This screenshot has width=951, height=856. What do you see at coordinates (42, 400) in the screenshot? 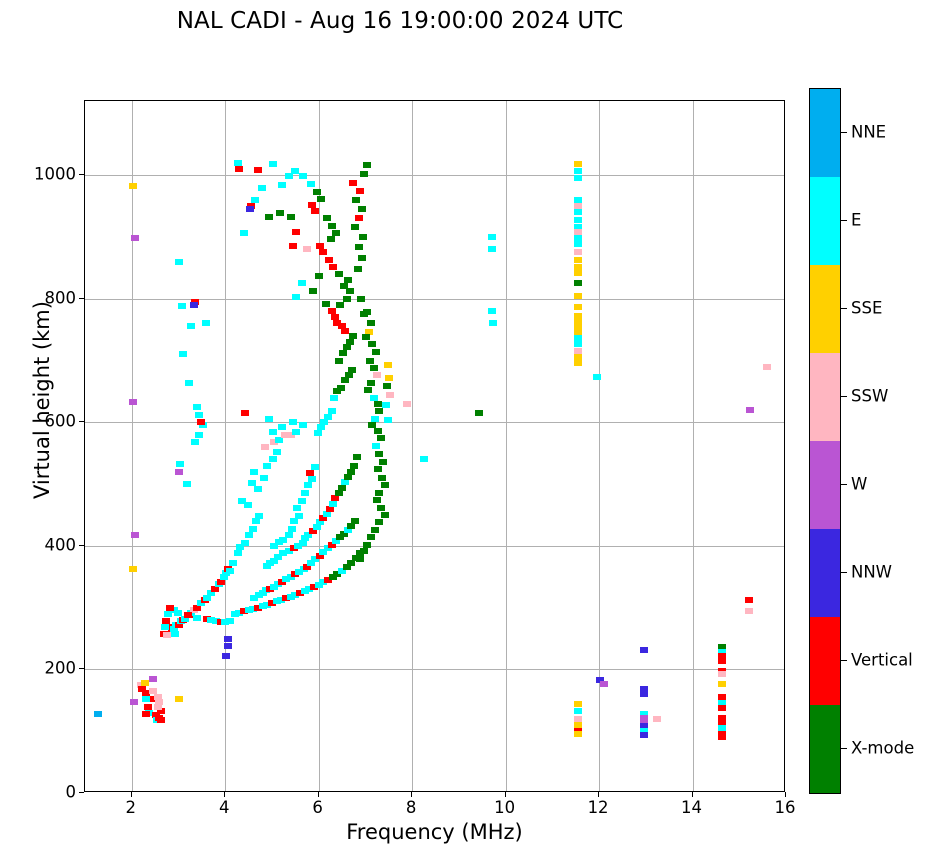
I see `y-axis-label: Virtual height (km)` at bounding box center [42, 400].